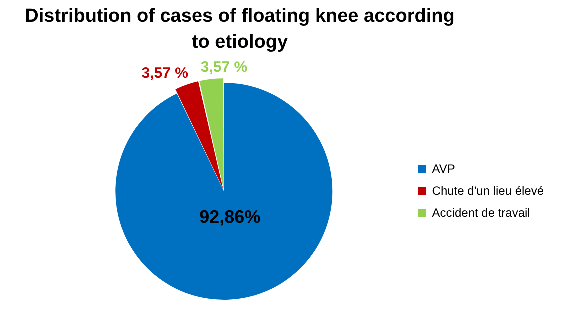 The height and width of the screenshot is (325, 564). Describe the element at coordinates (240, 30) in the screenshot. I see `chart-title: Distribution of cases of floating knee according to etiology` at that location.